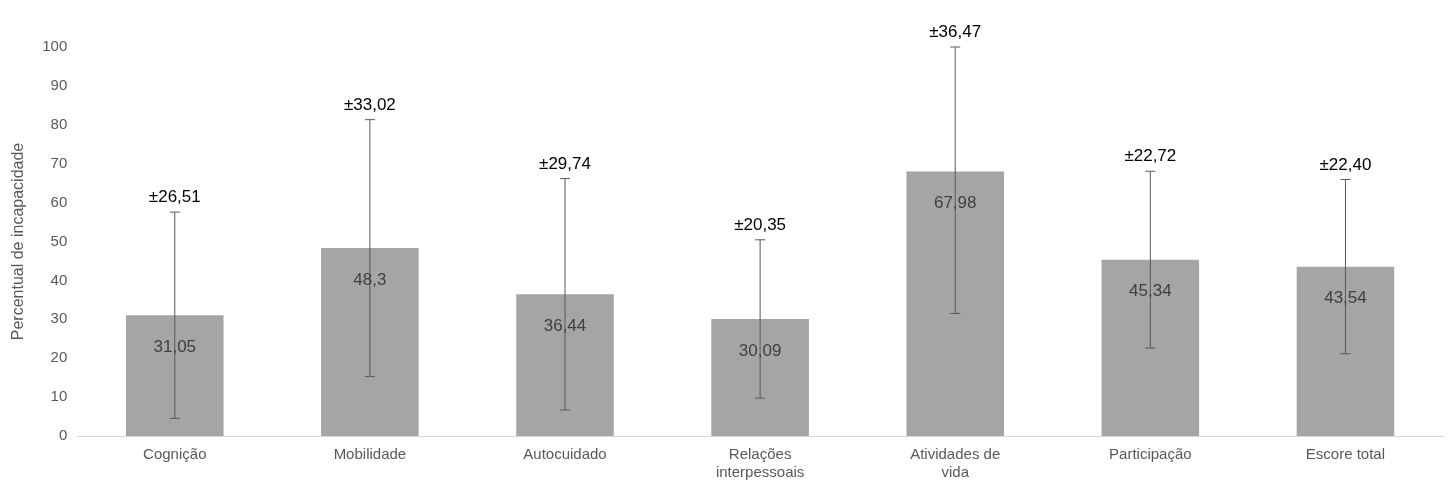 This screenshot has height=492, width=1453. Describe the element at coordinates (59, 279) in the screenshot. I see `y-tick-label: 40` at that location.